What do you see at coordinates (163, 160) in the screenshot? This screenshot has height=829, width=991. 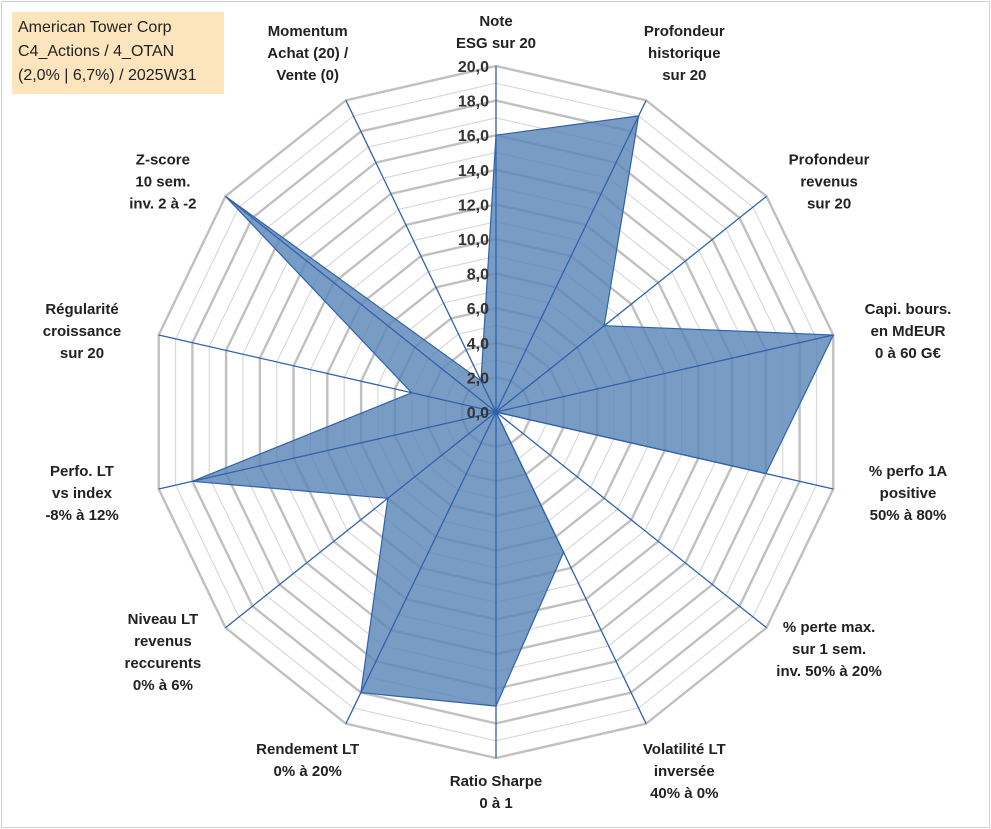 I see `radar-axis-label-line: Z-score` at bounding box center [163, 160].